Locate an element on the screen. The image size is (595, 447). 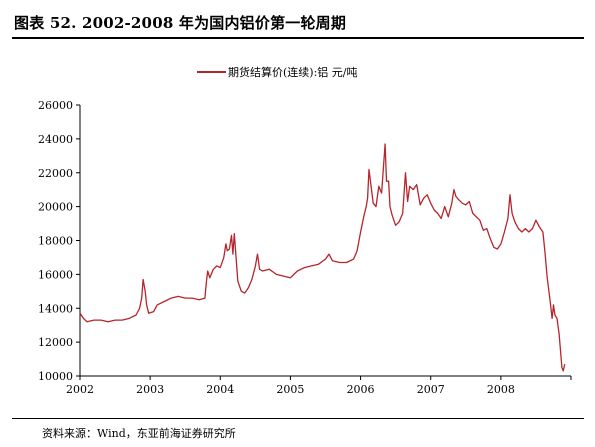
y-tick-label: 22000 is located at coordinates (55, 173).